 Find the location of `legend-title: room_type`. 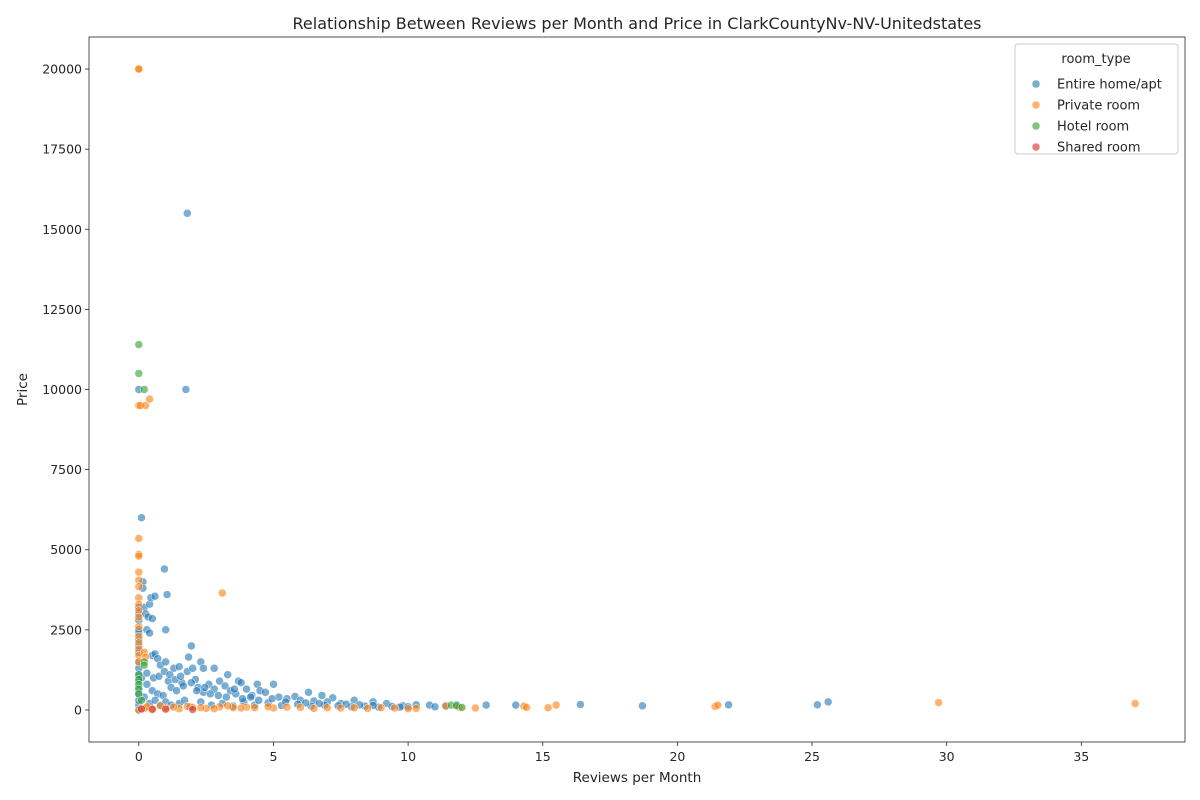

legend-title: room_type is located at coordinates (1095, 59).